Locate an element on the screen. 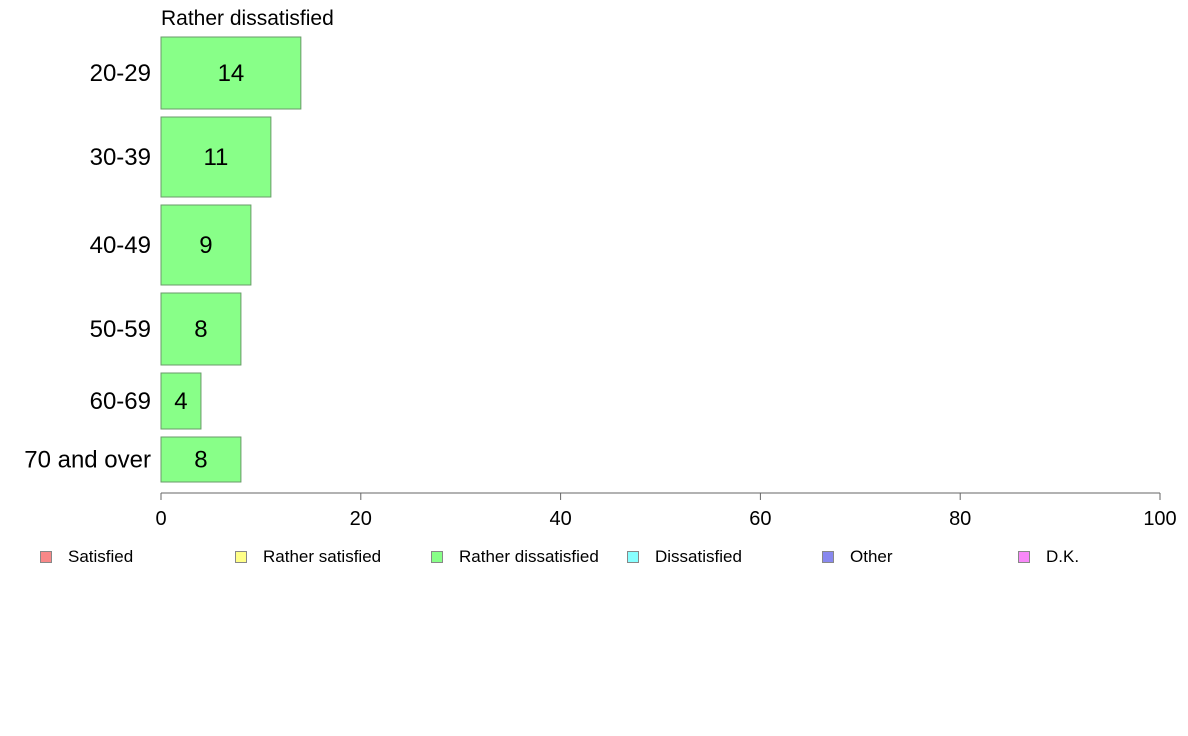 Image resolution: width=1188 pixels, height=736 pixels. legend-item: Dissatisfied is located at coordinates (684, 557).